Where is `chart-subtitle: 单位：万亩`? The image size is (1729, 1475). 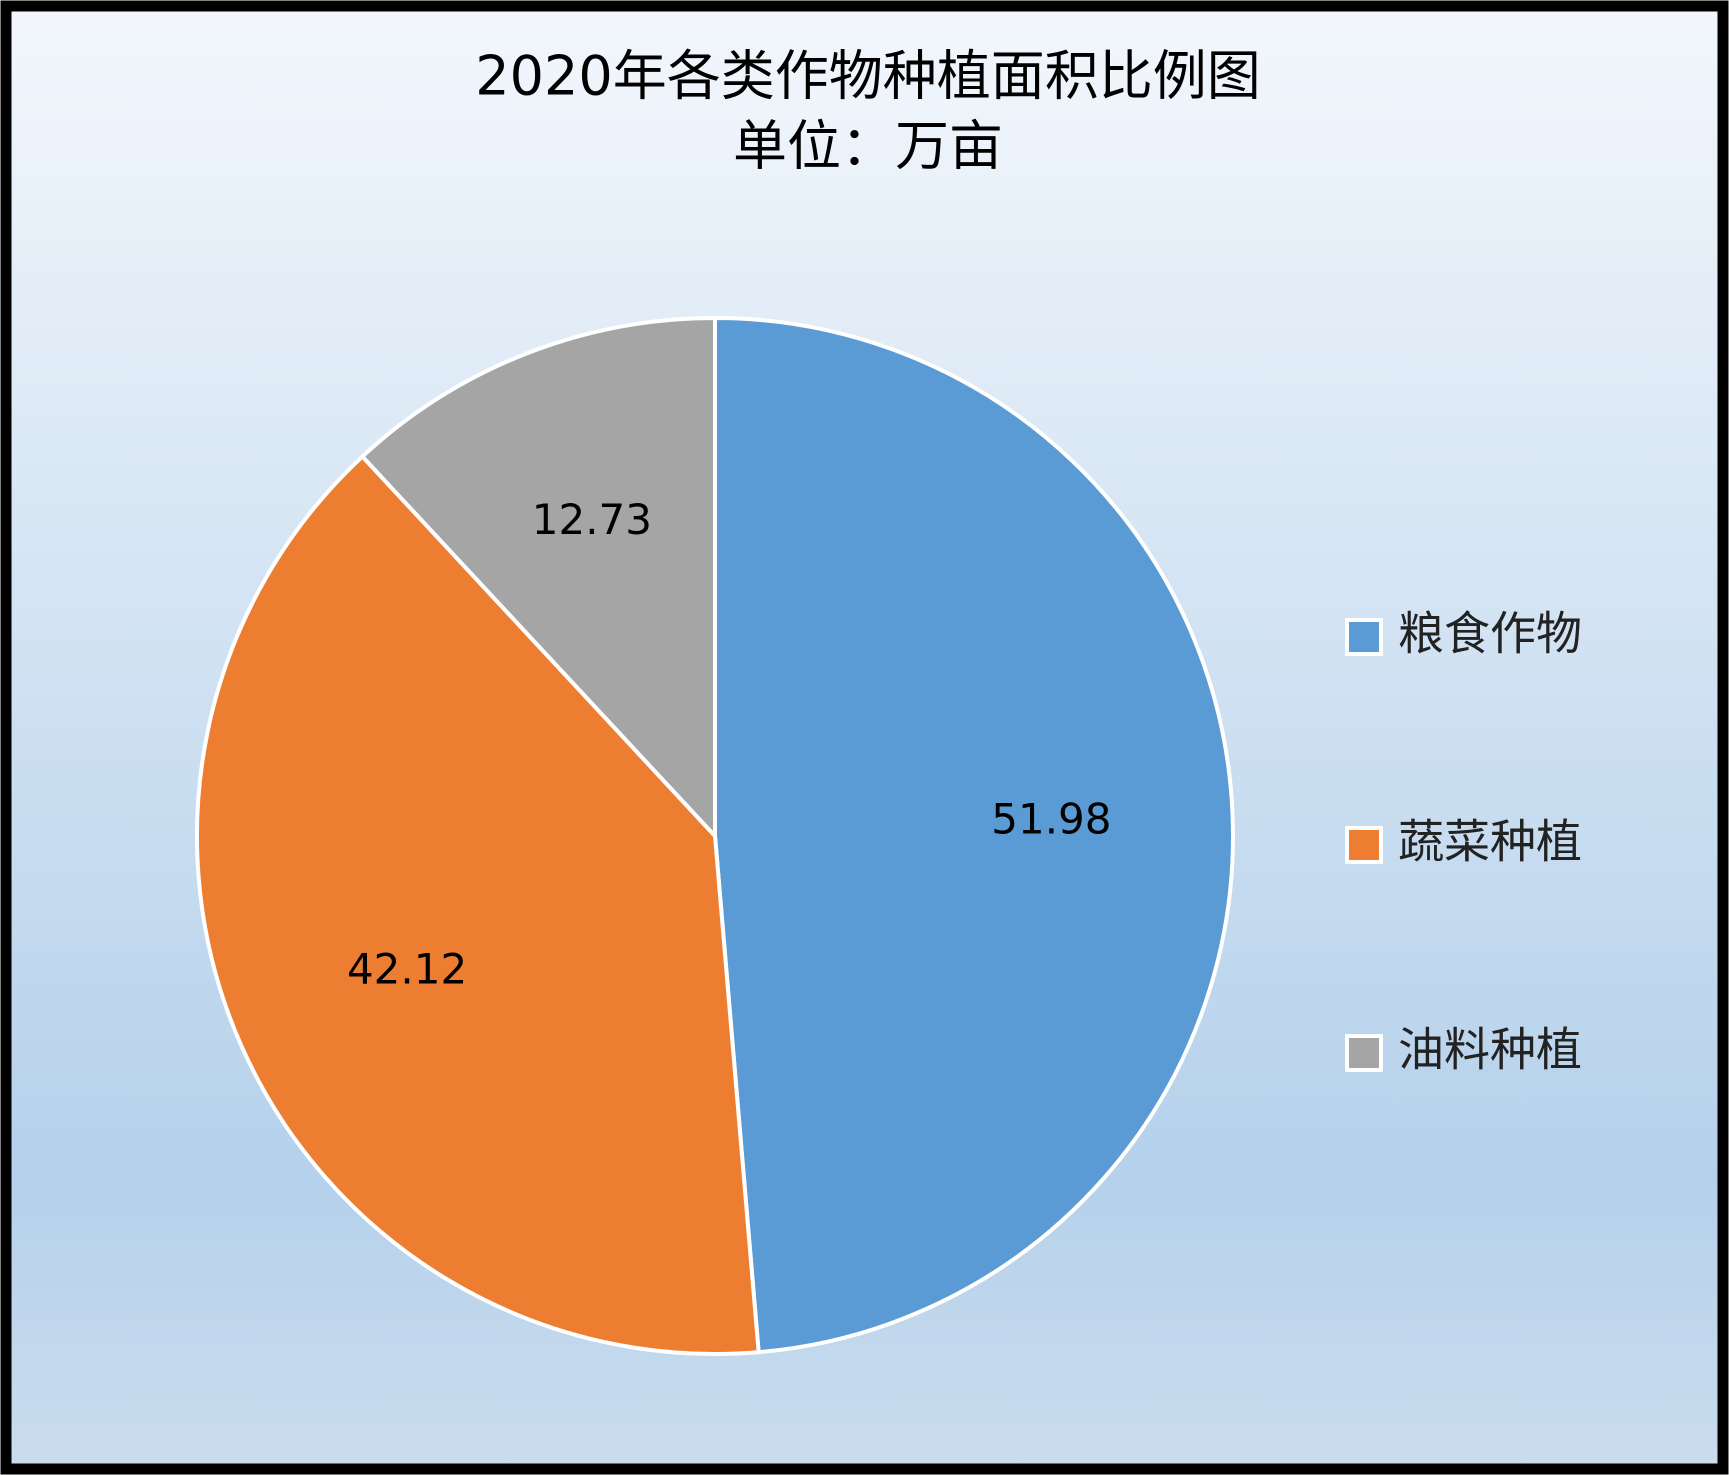 chart-subtitle: 单位：万亩 is located at coordinates (868, 146).